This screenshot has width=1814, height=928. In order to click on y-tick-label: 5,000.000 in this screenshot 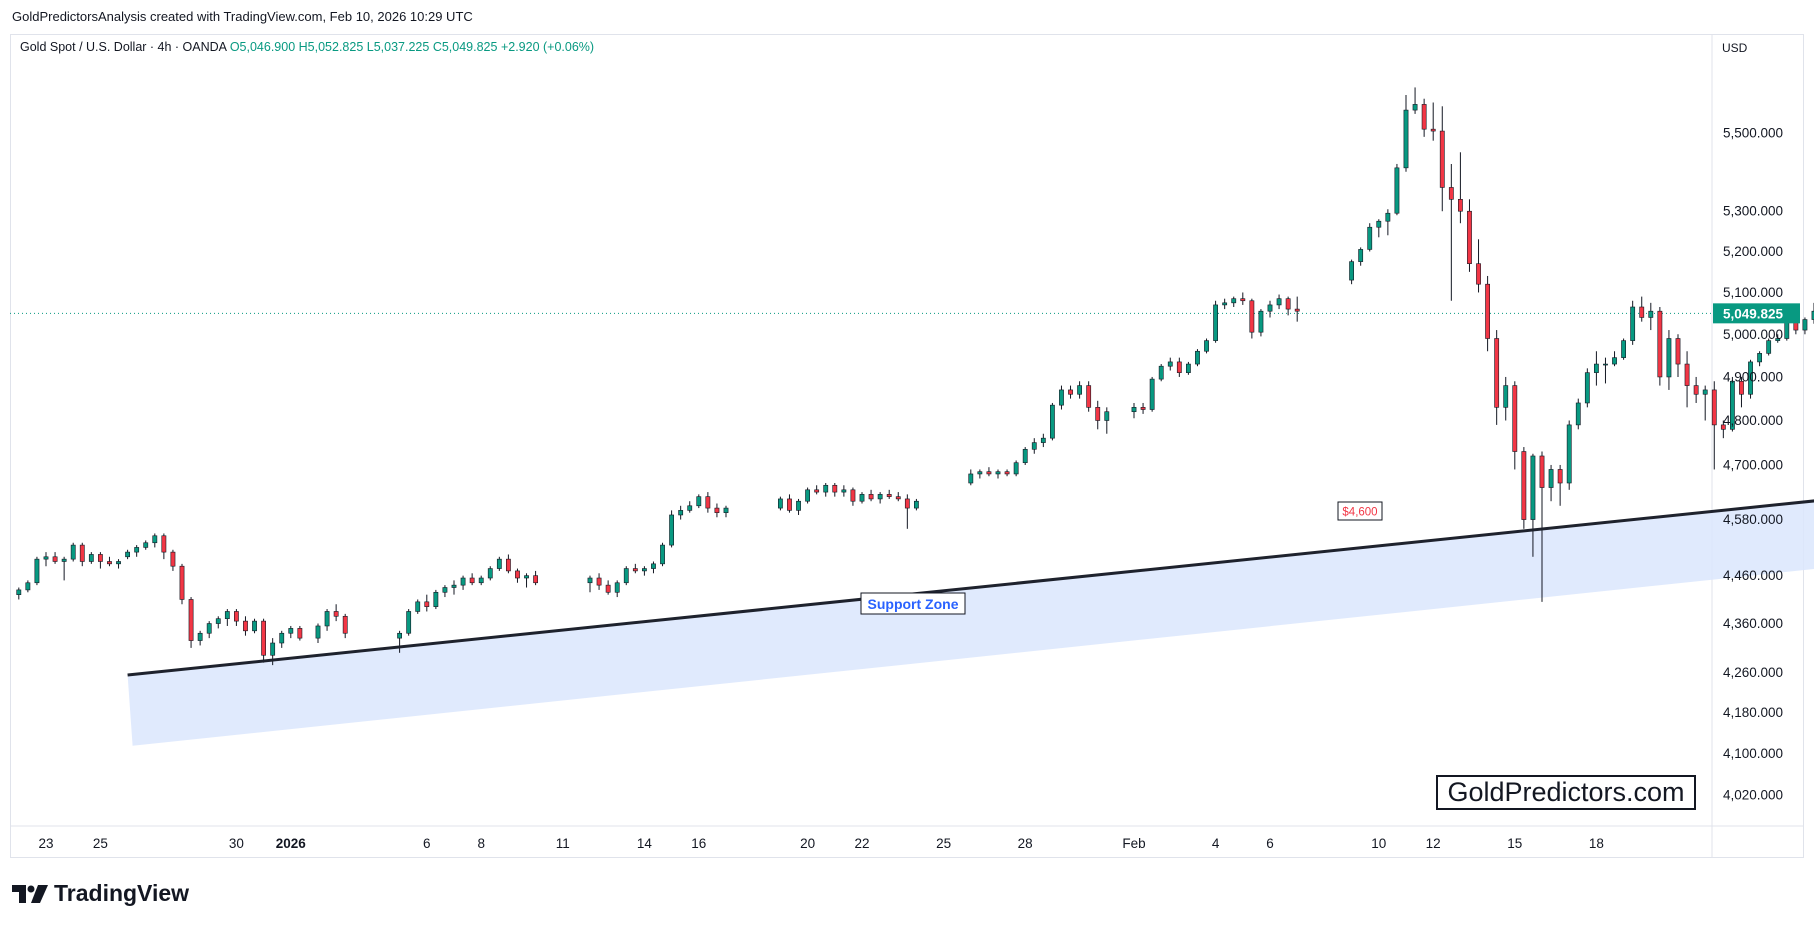, I will do `click(1753, 334)`.